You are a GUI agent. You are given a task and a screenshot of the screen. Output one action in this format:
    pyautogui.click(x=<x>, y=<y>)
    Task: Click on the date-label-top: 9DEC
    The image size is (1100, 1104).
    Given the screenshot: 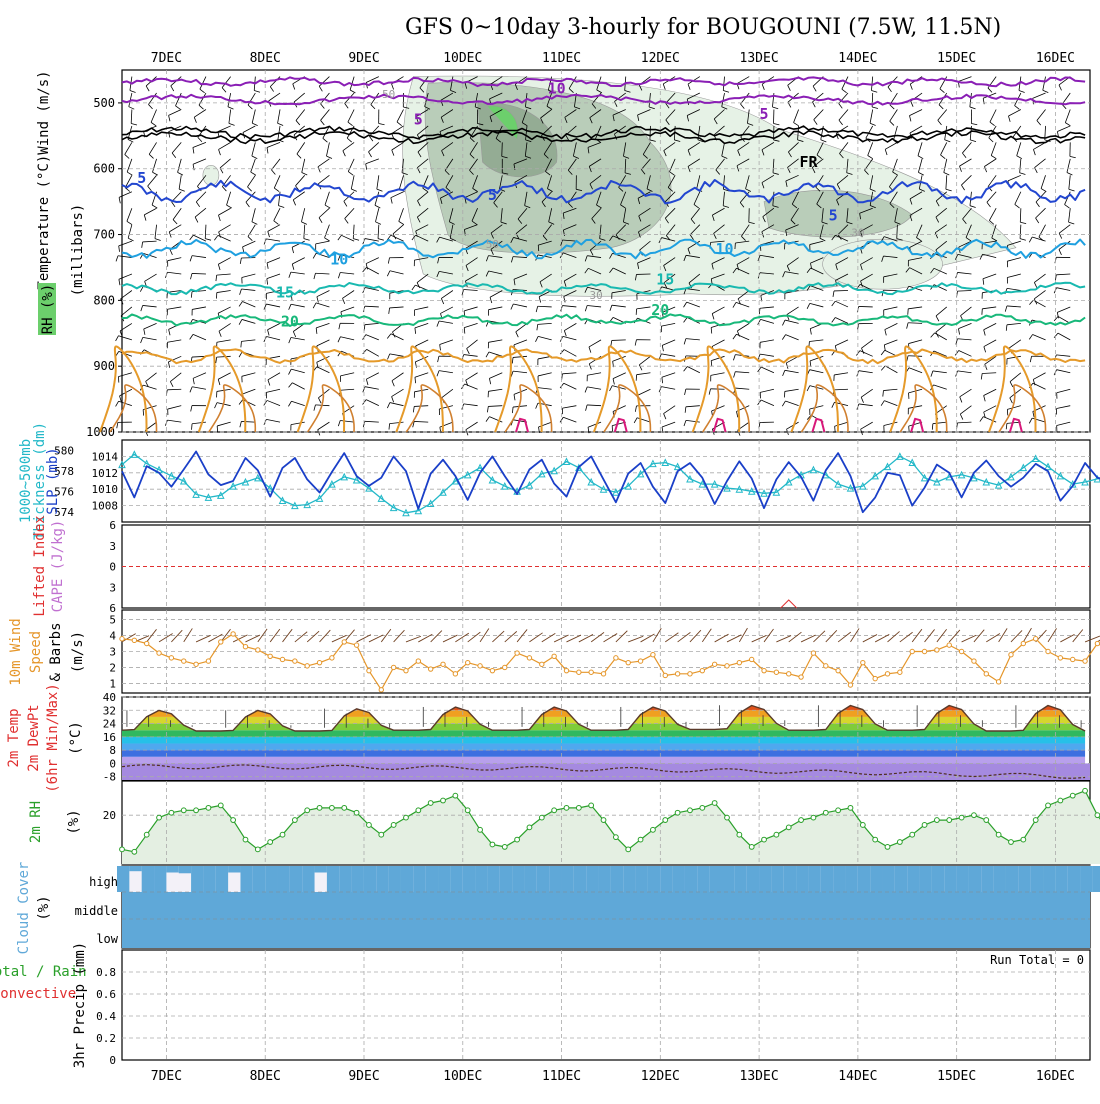 What is the action you would take?
    pyautogui.click(x=363, y=58)
    